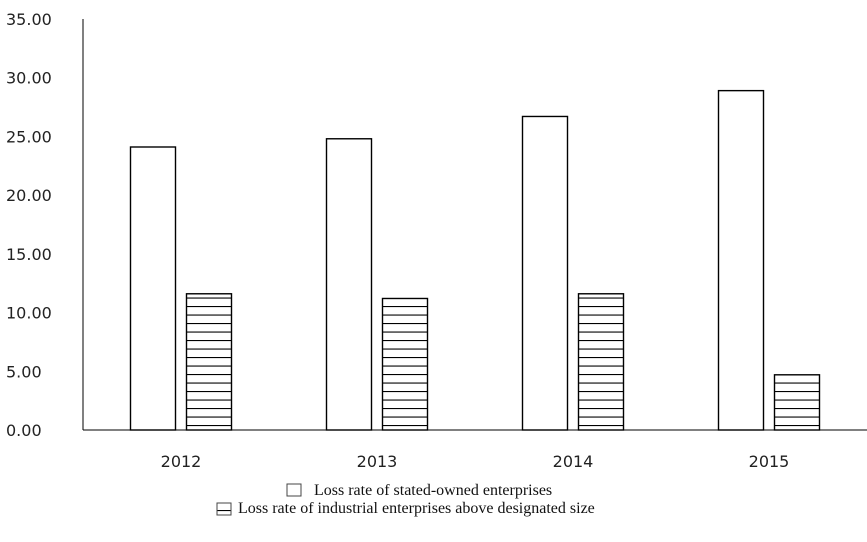 The width and height of the screenshot is (867, 542). I want to click on legend-swatch-state-owned, so click(294, 490).